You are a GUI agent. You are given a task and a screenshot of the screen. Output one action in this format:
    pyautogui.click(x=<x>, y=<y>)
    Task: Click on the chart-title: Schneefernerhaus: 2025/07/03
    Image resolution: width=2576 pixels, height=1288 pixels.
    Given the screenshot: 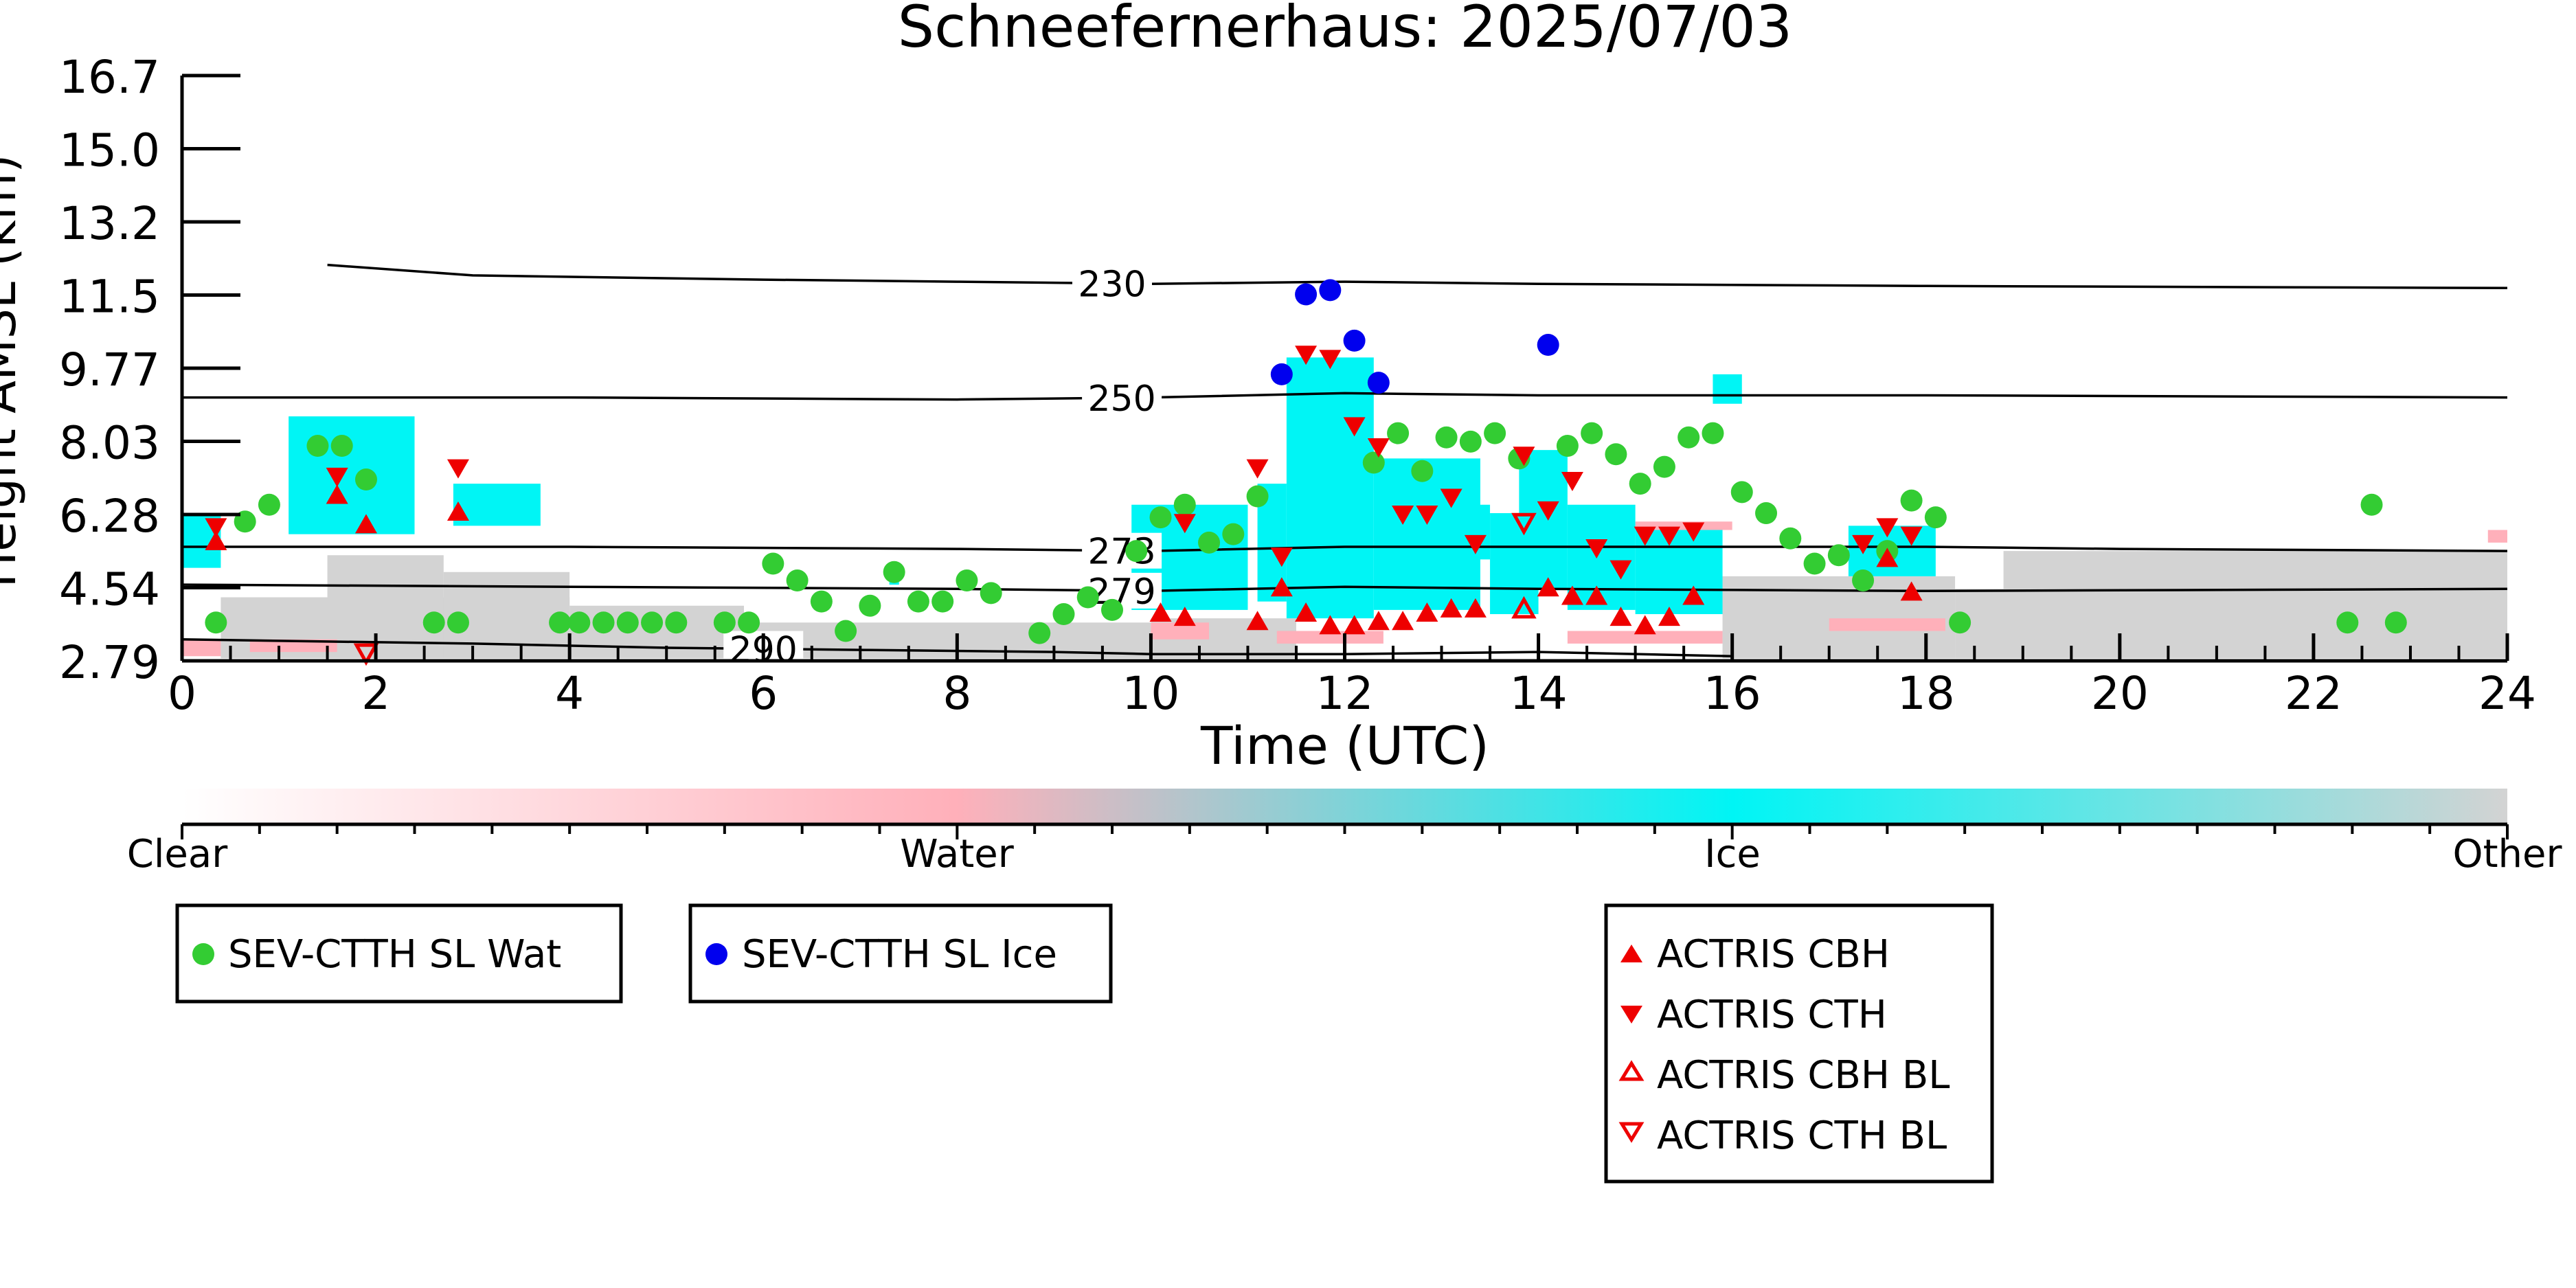 What is the action you would take?
    pyautogui.click(x=1345, y=30)
    